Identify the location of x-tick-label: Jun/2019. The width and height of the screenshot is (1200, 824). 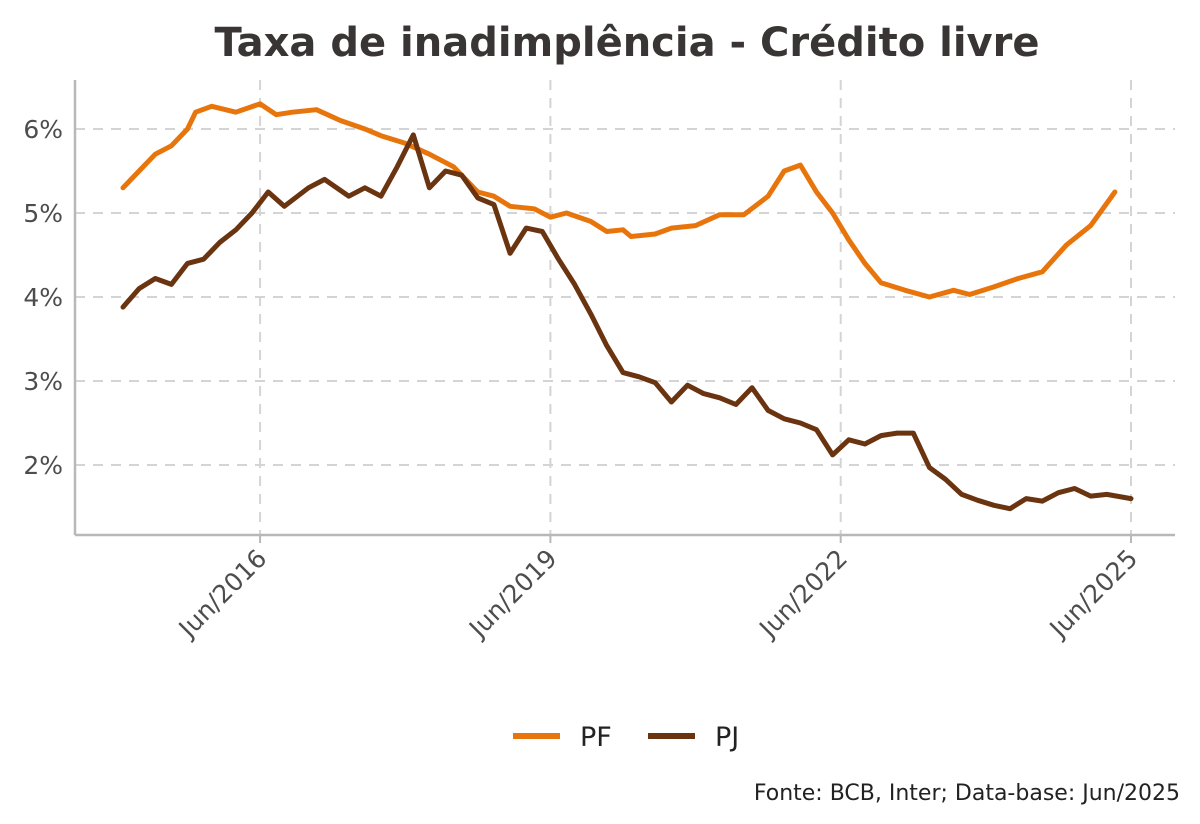
(512, 594).